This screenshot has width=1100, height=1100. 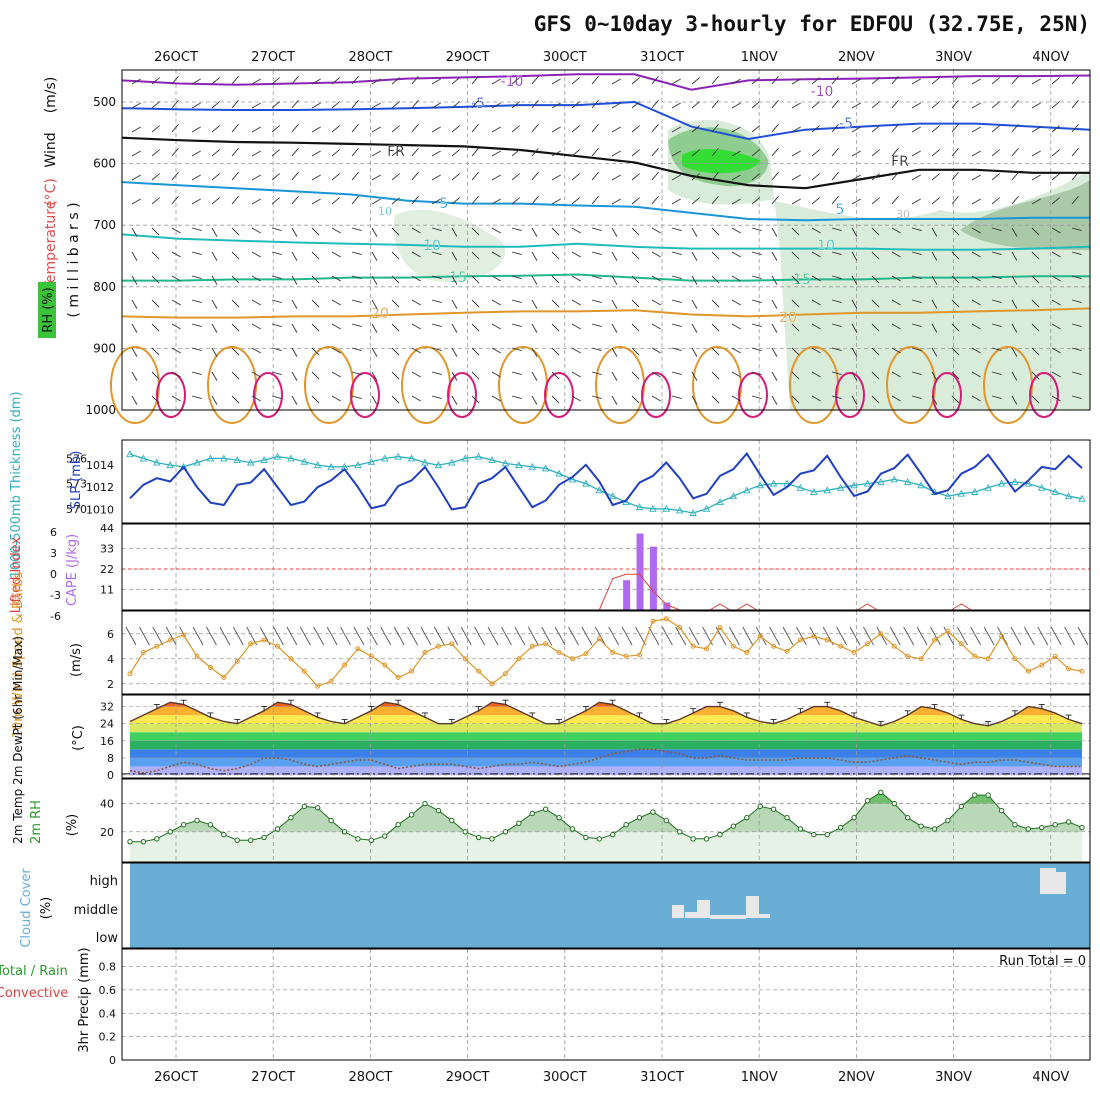 What do you see at coordinates (606, 653) in the screenshot?
I see `wind-speed-line` at bounding box center [606, 653].